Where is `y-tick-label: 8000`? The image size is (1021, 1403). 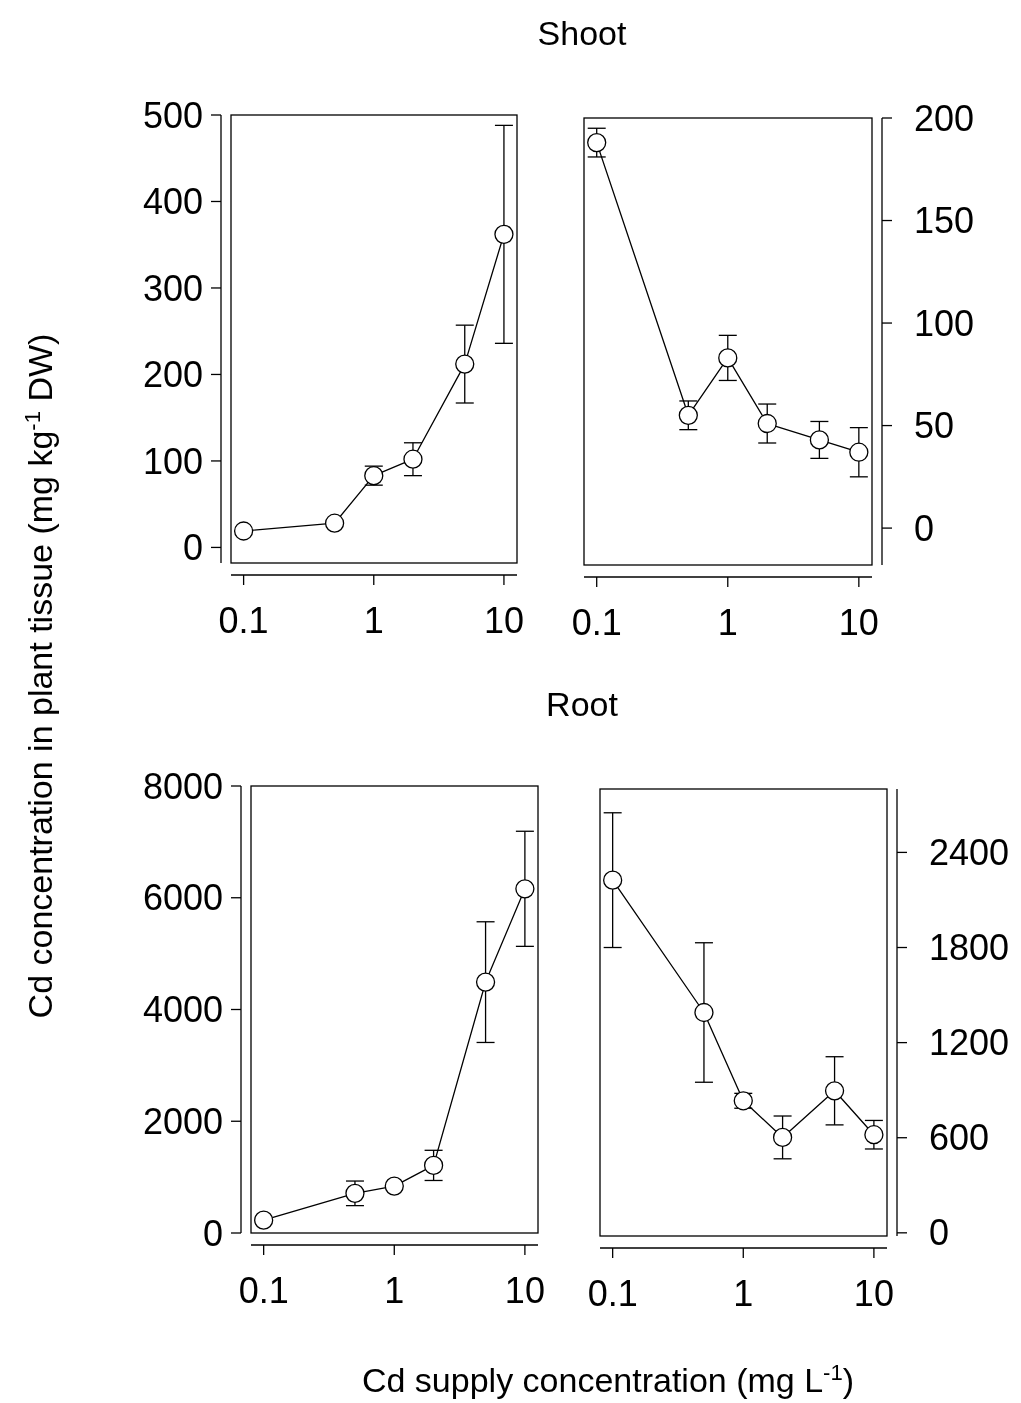 y-tick-label: 8000 is located at coordinates (182, 786).